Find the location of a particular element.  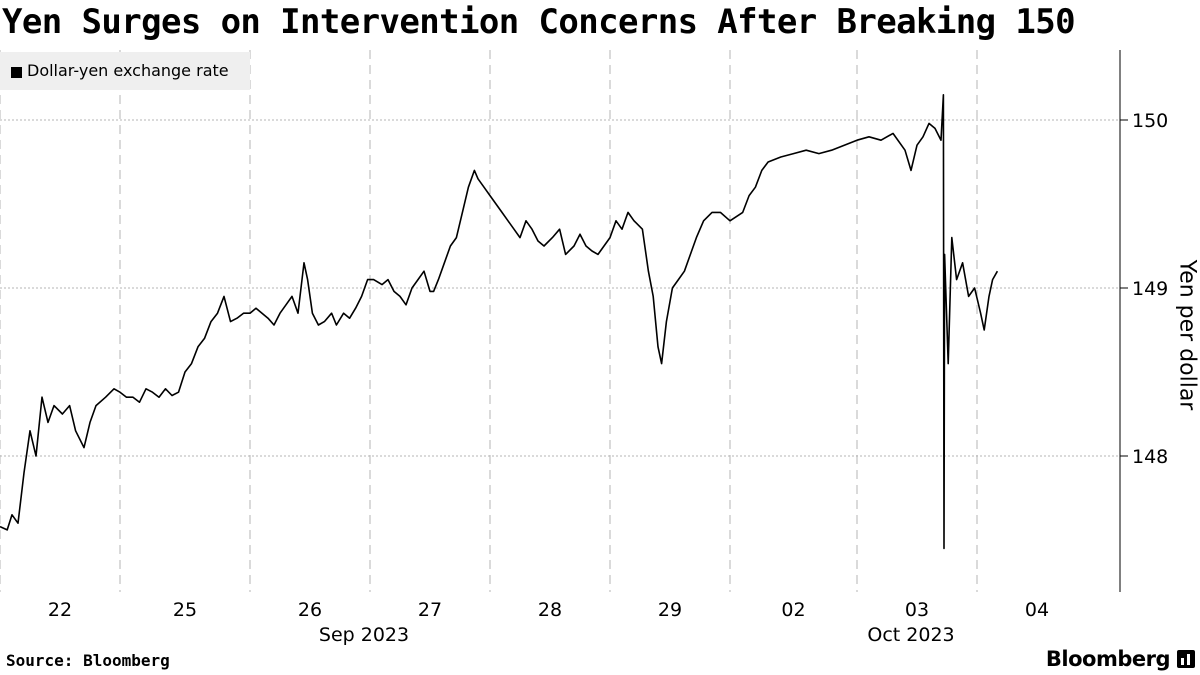

x-tick-label: 04 is located at coordinates (1037, 610).